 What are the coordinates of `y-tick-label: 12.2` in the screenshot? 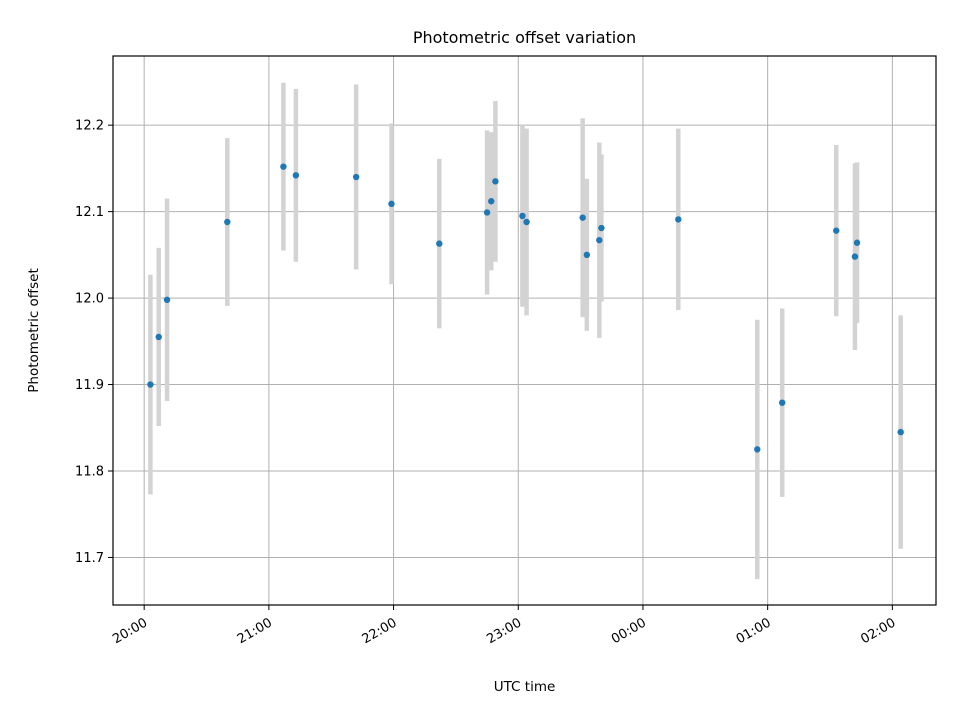 It's located at (89, 126).